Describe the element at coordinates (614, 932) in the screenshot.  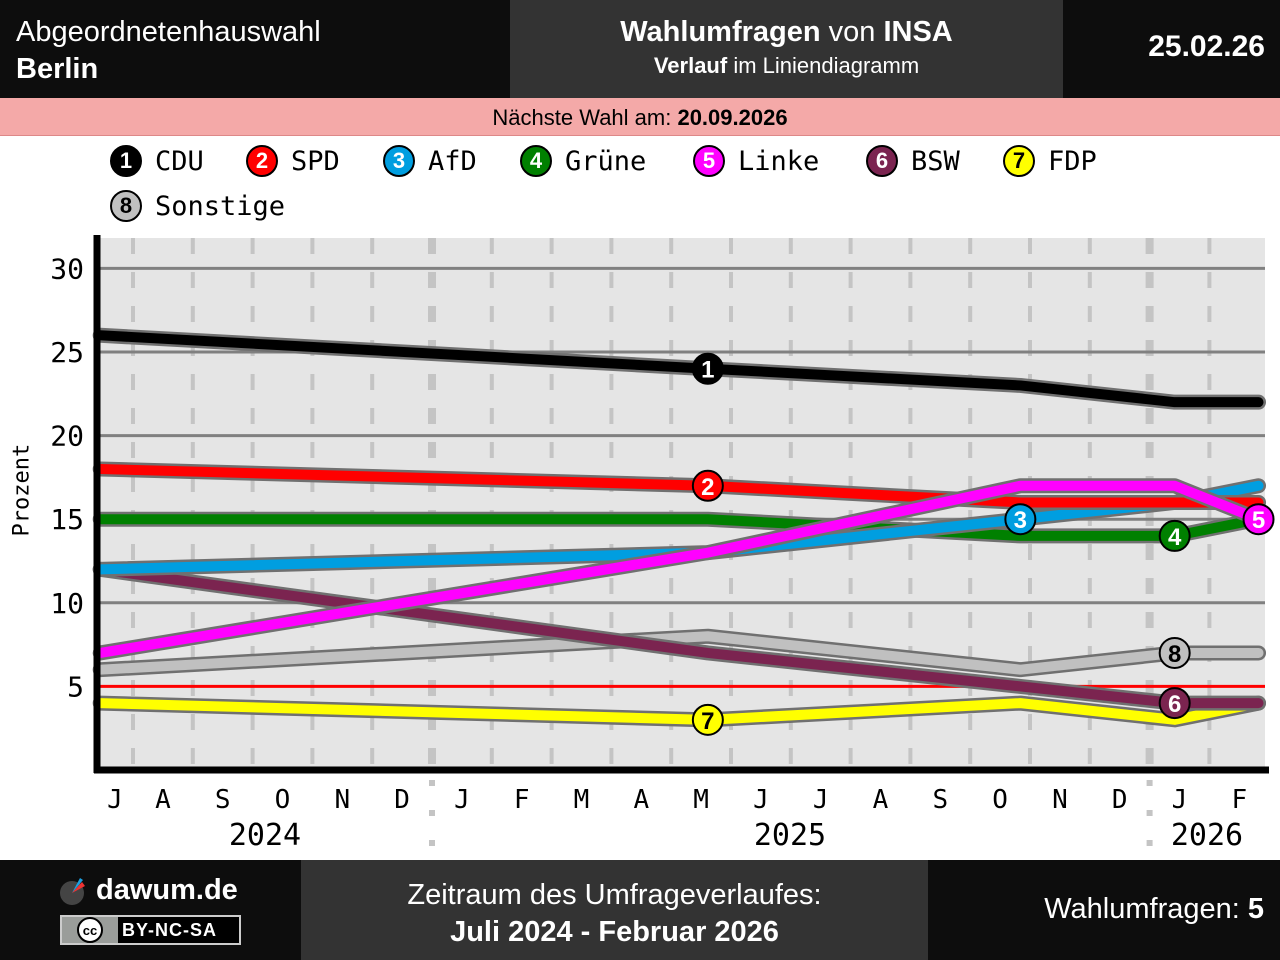
I see `period-value: Juli 2024 - Februar 2026` at that location.